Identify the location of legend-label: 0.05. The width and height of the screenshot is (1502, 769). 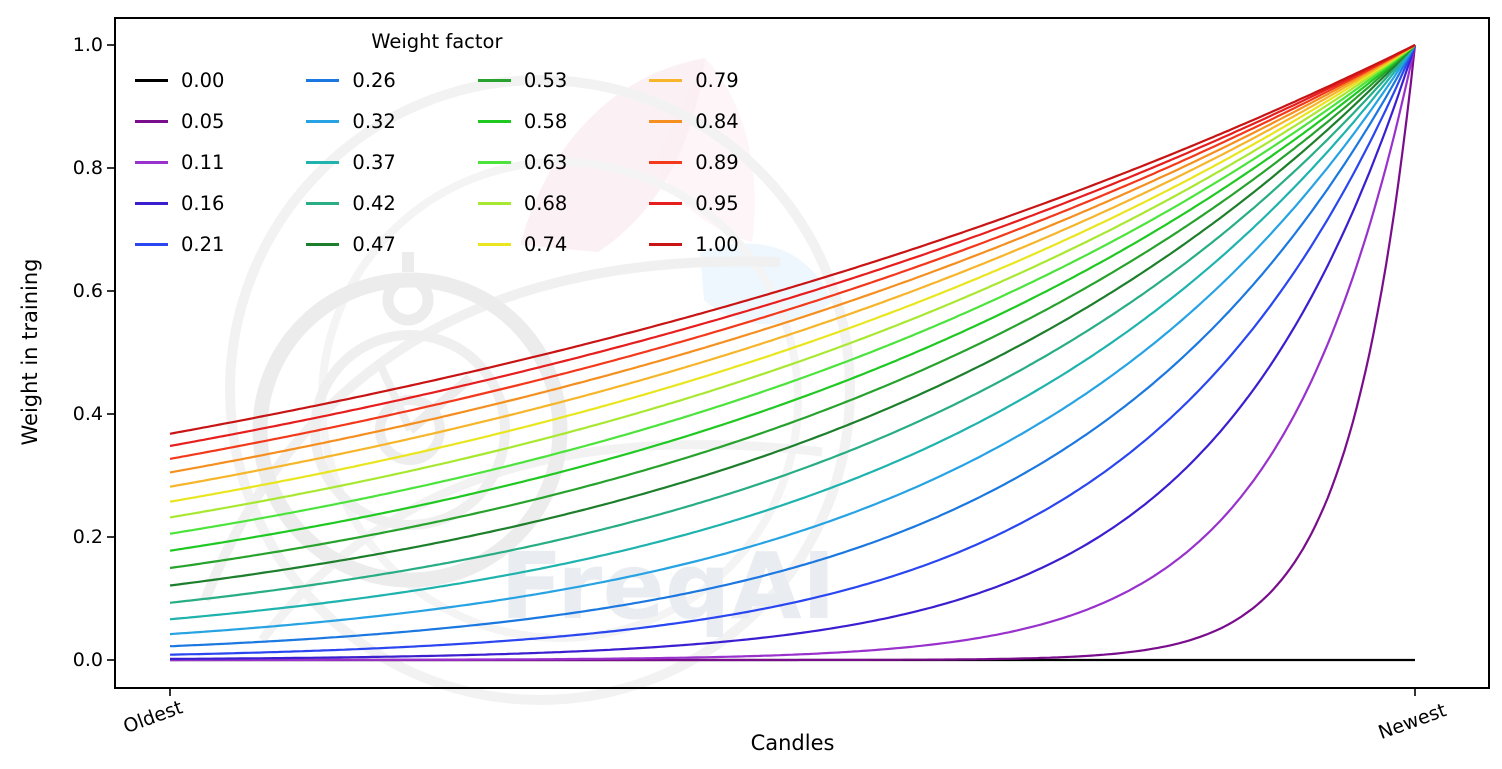
(203, 121).